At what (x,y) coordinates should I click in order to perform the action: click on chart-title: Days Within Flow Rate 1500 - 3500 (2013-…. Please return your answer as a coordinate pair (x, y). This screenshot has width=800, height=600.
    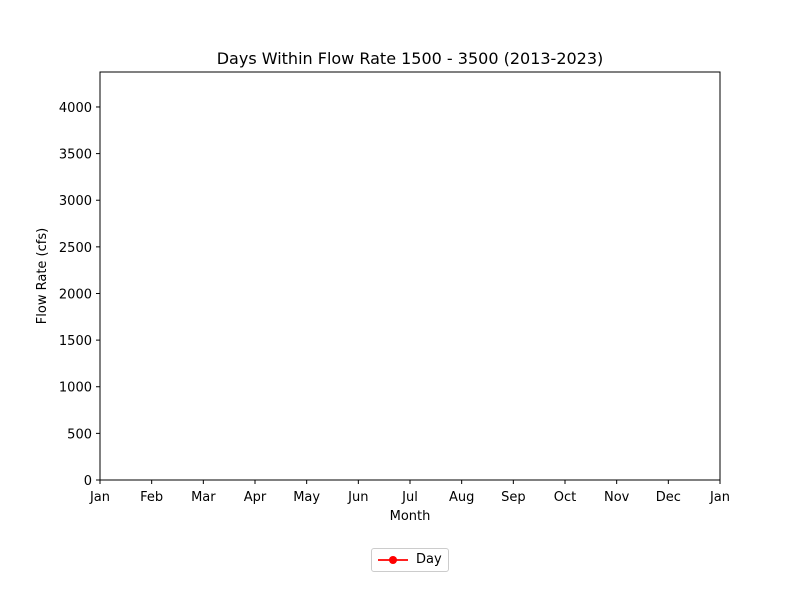
    Looking at the image, I should click on (410, 58).